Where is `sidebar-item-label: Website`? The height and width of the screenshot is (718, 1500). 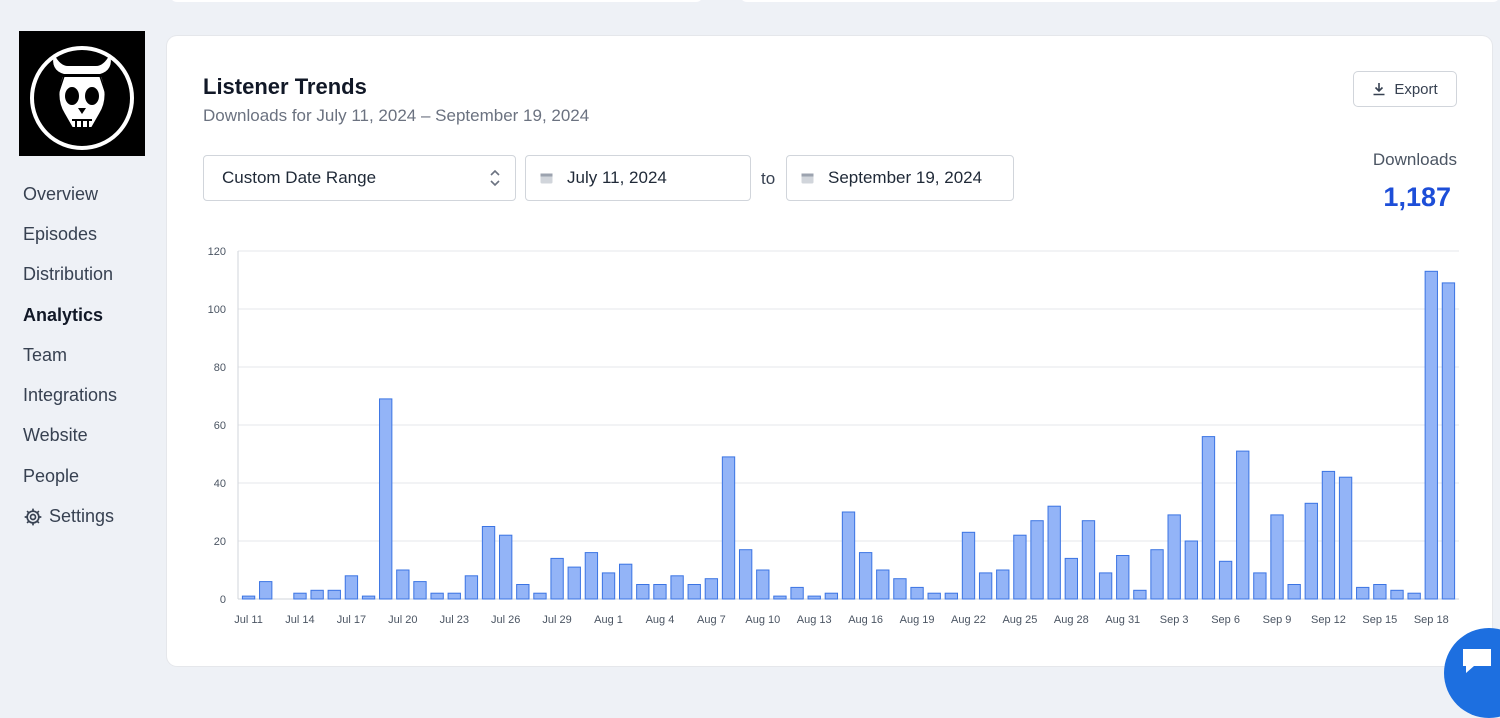
sidebar-item-label: Website is located at coordinates (55, 435).